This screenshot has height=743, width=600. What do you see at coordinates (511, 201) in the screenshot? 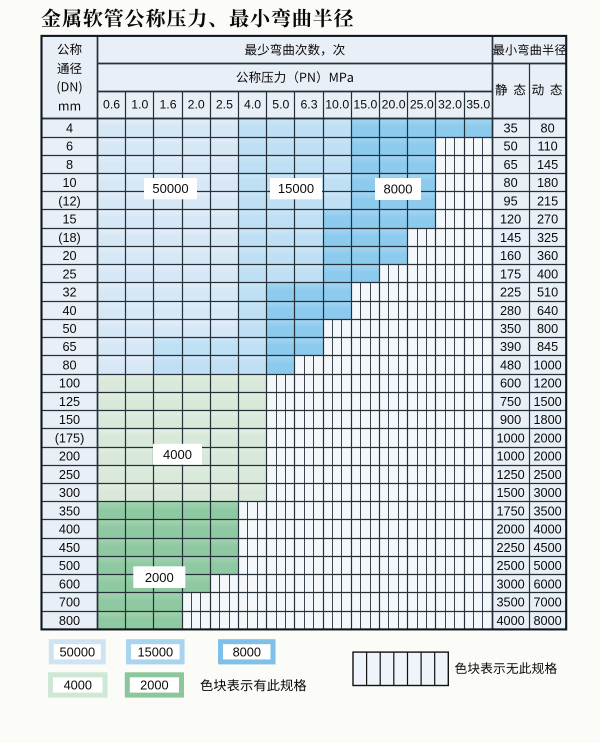
I see `svg-text: 95` at bounding box center [511, 201].